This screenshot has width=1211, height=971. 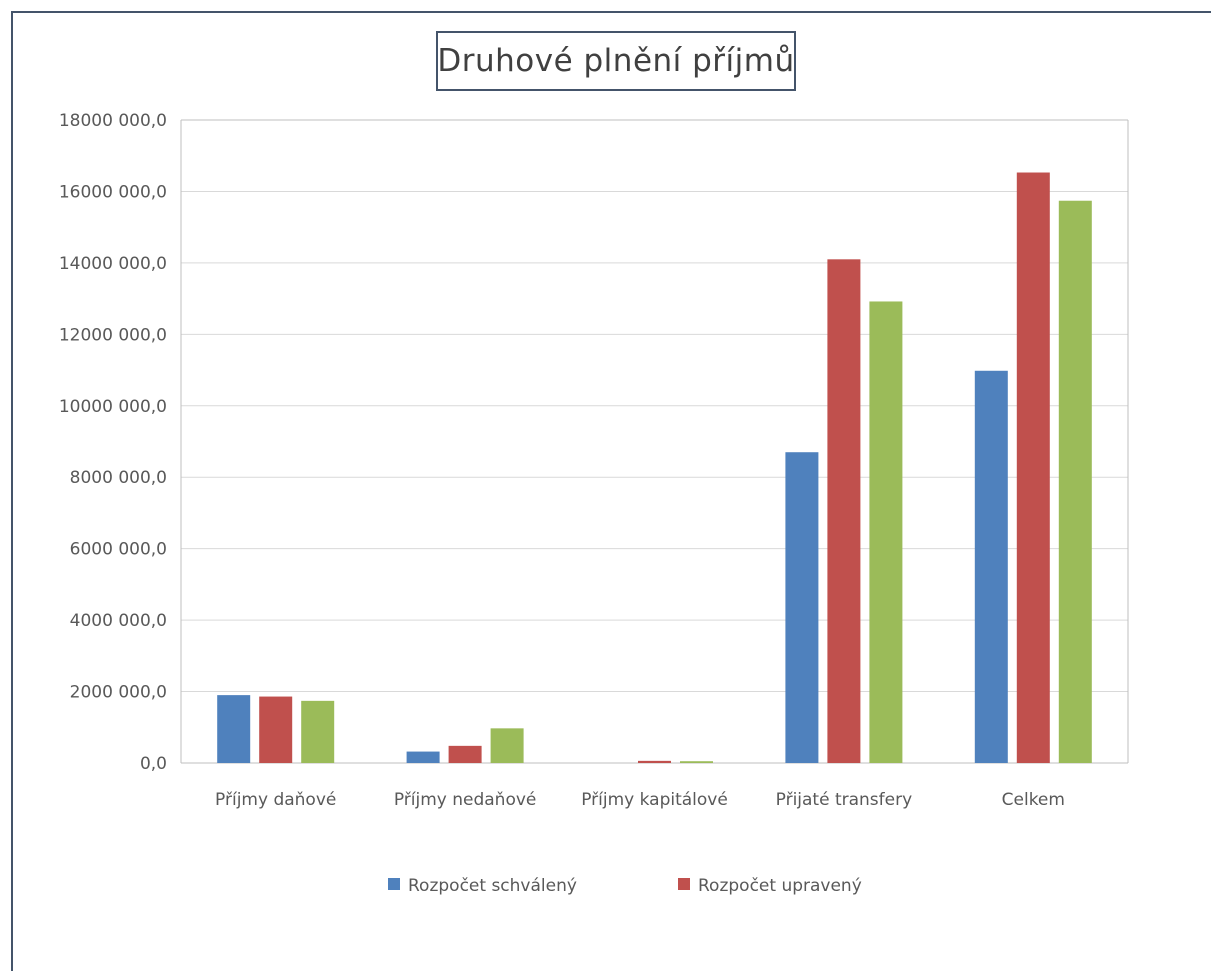 What do you see at coordinates (654, 800) in the screenshot?
I see `x-category-label: Příjmy kapitálové` at bounding box center [654, 800].